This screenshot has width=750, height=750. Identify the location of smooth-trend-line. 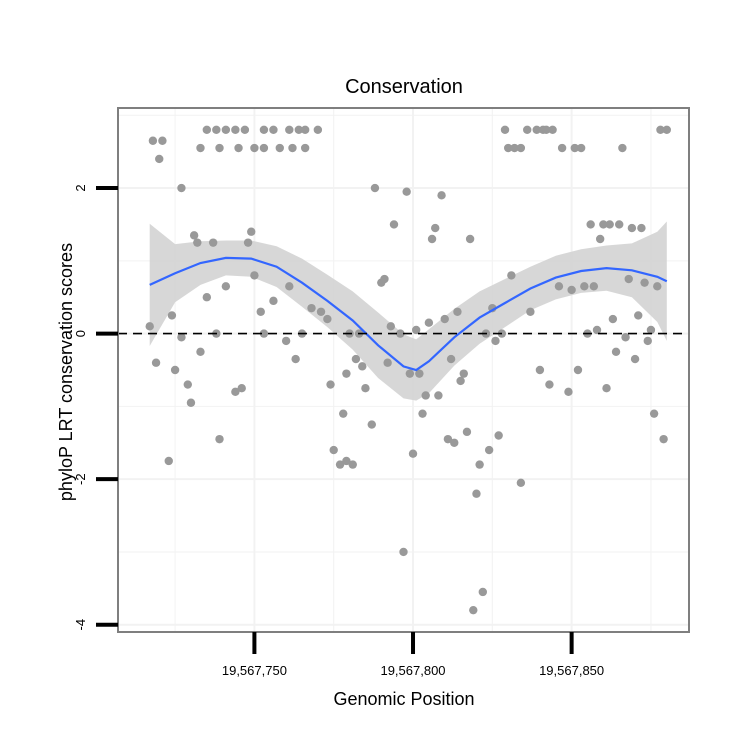
(408, 314).